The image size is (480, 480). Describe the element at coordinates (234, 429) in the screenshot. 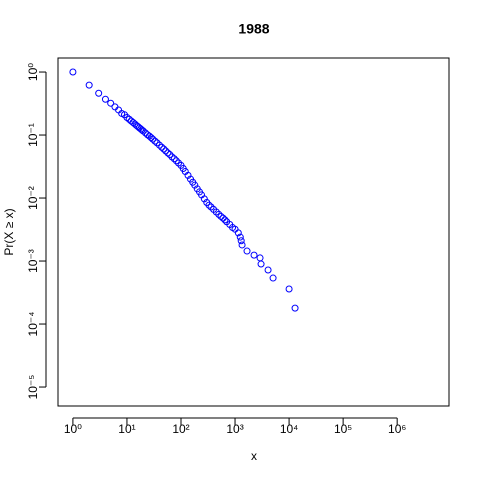

I see `x-tick-label: 10³` at that location.